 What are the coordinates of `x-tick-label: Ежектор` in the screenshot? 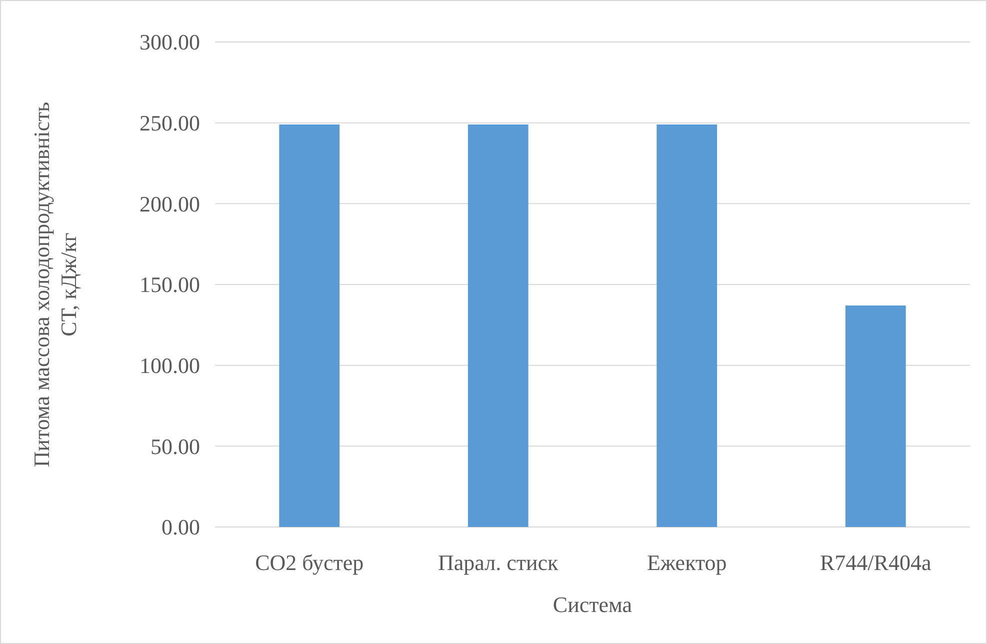 It's located at (686, 562).